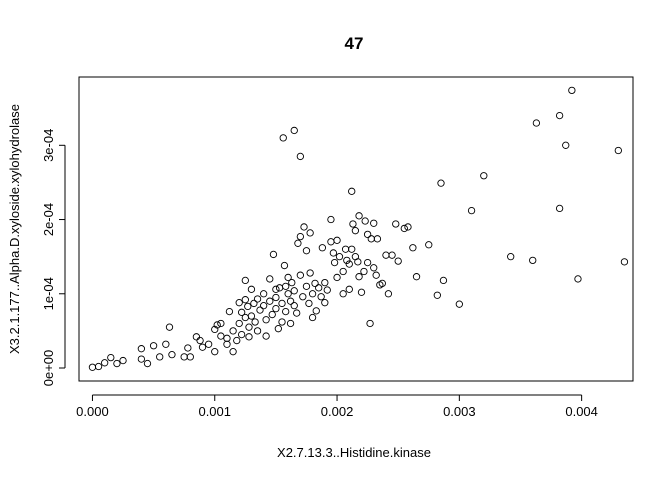 Image resolution: width=672 pixels, height=480 pixels. I want to click on y-tick-label: 2e-04, so click(48, 219).